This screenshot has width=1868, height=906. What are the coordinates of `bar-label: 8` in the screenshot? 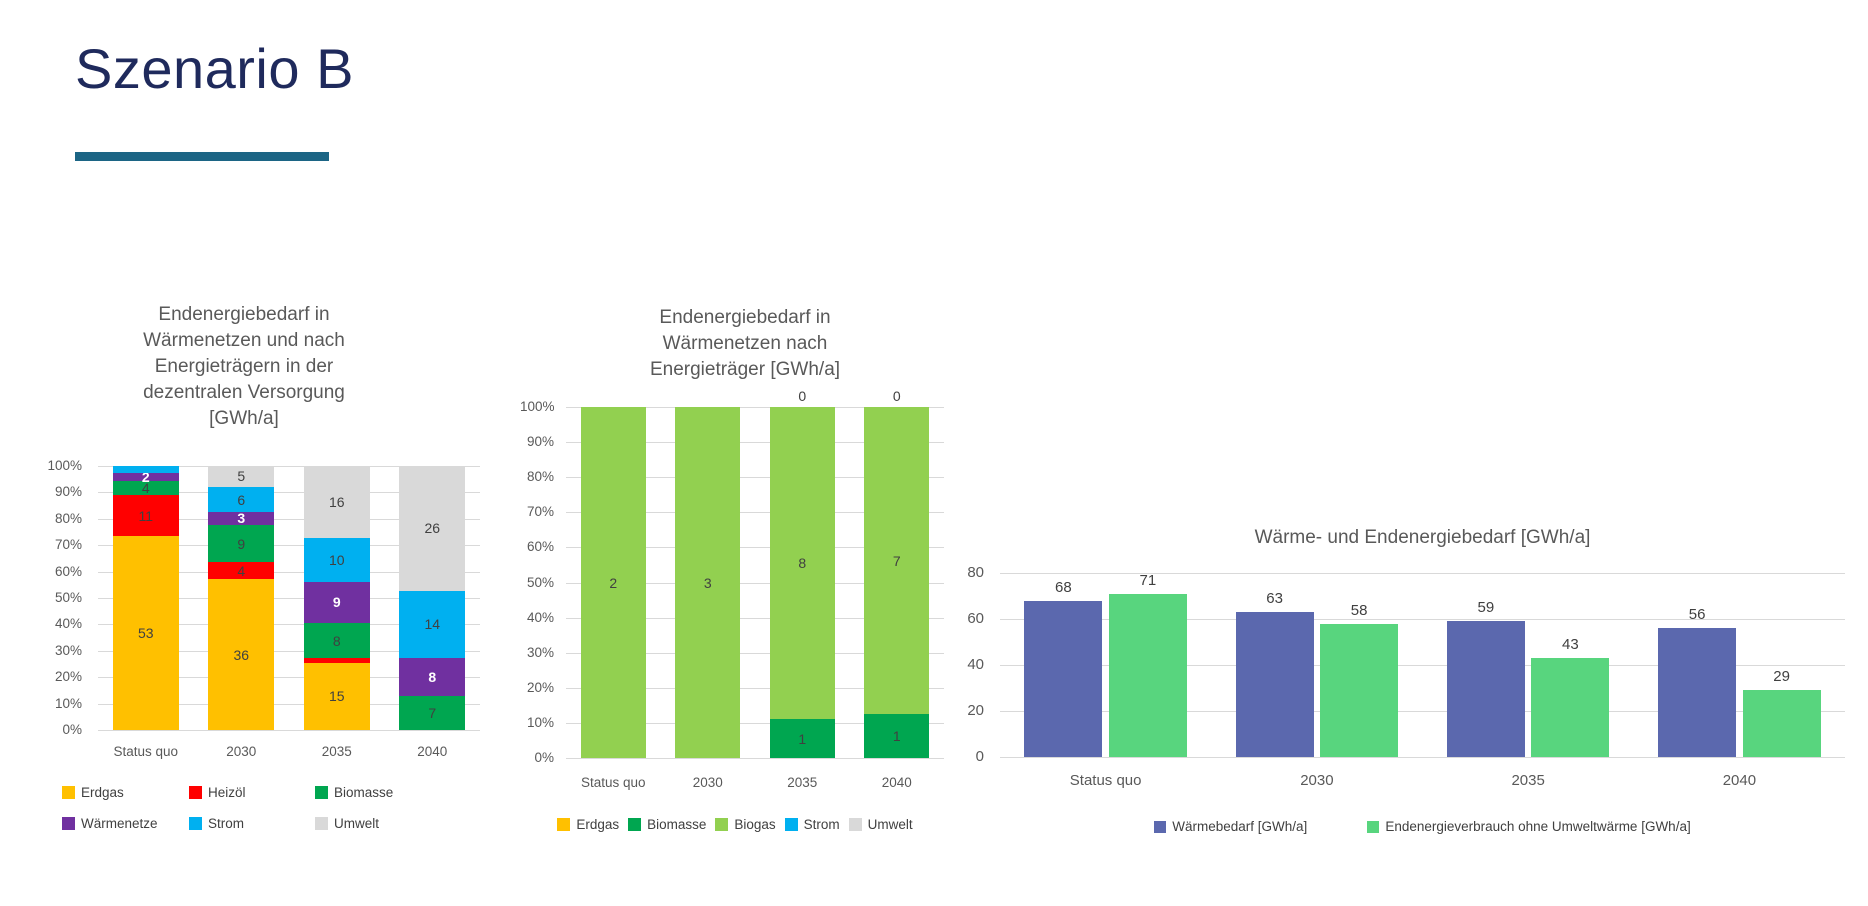 It's located at (802, 563).